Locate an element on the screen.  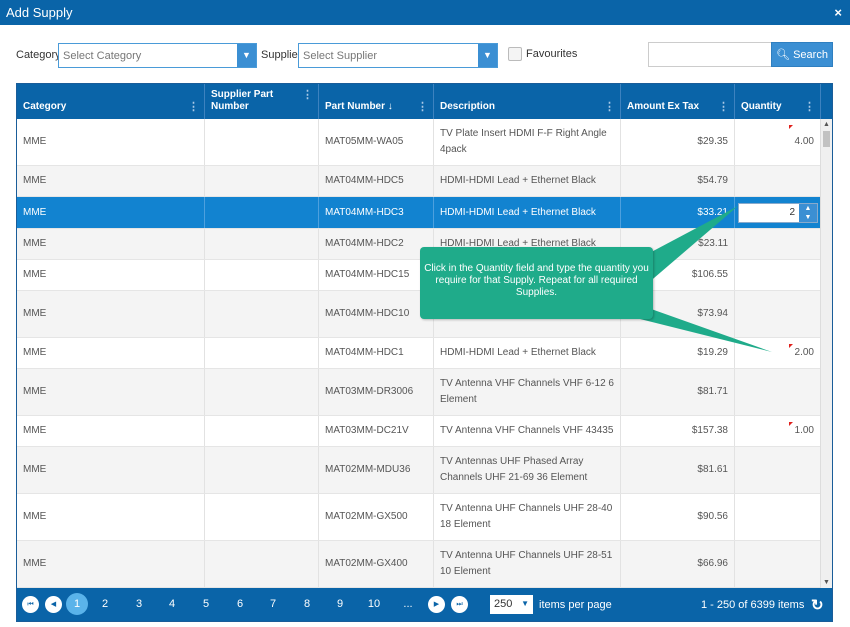
cell-quantity: 4.00 is located at coordinates (777, 142).